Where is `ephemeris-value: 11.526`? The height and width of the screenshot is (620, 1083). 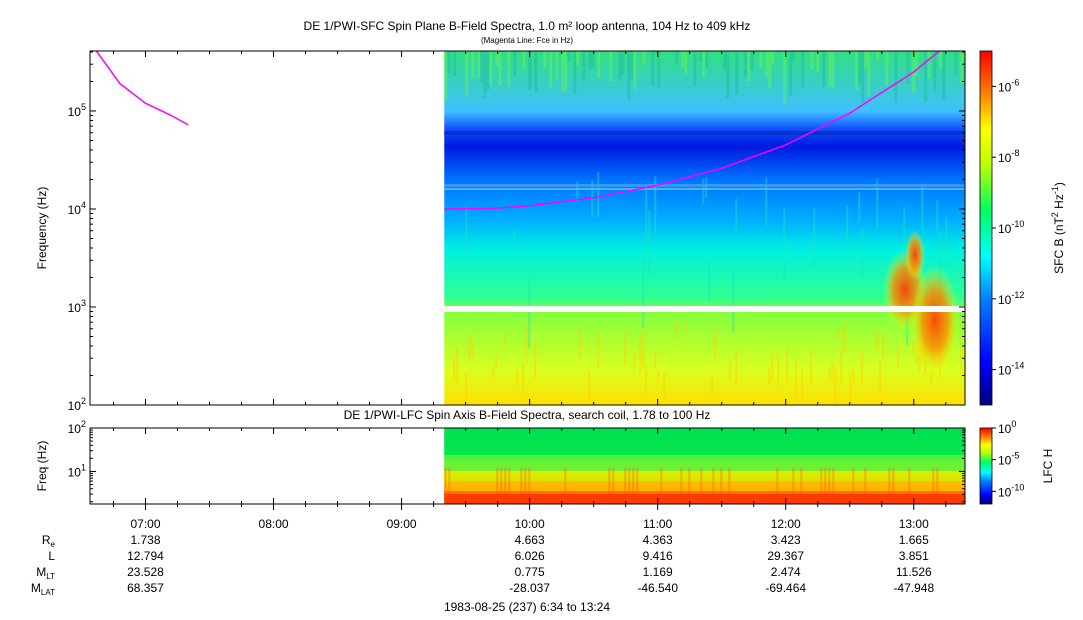 ephemeris-value: 11.526 is located at coordinates (914, 572).